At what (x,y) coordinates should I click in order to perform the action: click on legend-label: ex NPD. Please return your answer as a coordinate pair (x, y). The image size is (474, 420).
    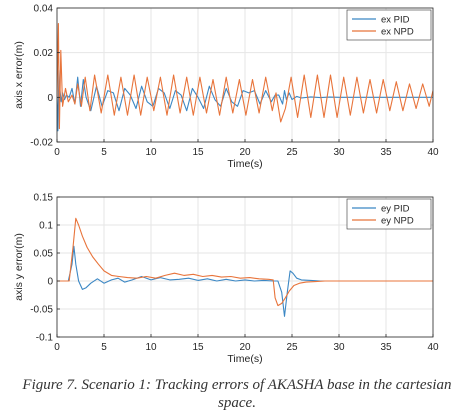
    Looking at the image, I should click on (397, 32).